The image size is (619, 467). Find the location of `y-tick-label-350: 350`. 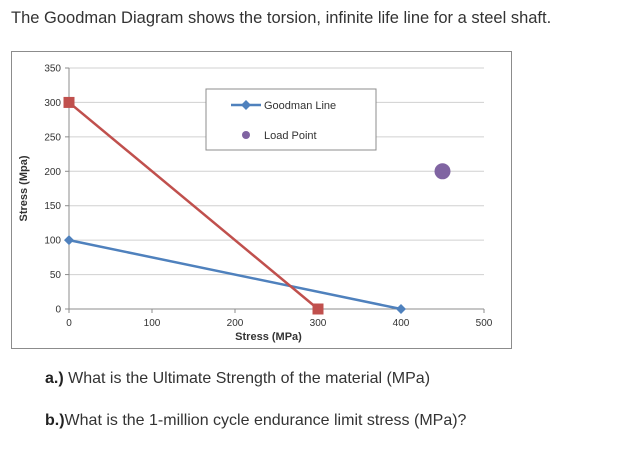

y-tick-label-350: 350 is located at coordinates (52, 69).